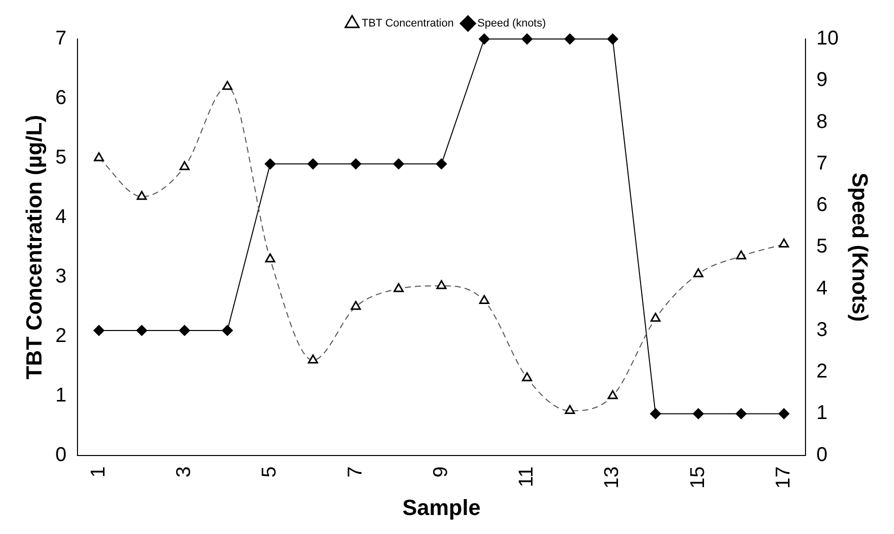 This screenshot has width=894, height=534. What do you see at coordinates (408, 24) in the screenshot?
I see `legend-label: TBT Concentration` at bounding box center [408, 24].